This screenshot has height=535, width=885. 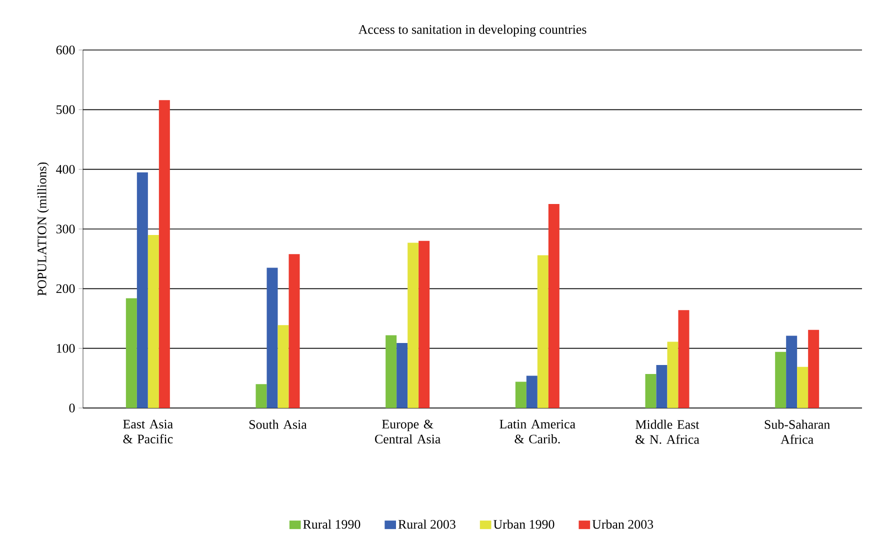 What do you see at coordinates (524, 524) in the screenshot?
I see `legend-label: Urban 1990` at bounding box center [524, 524].